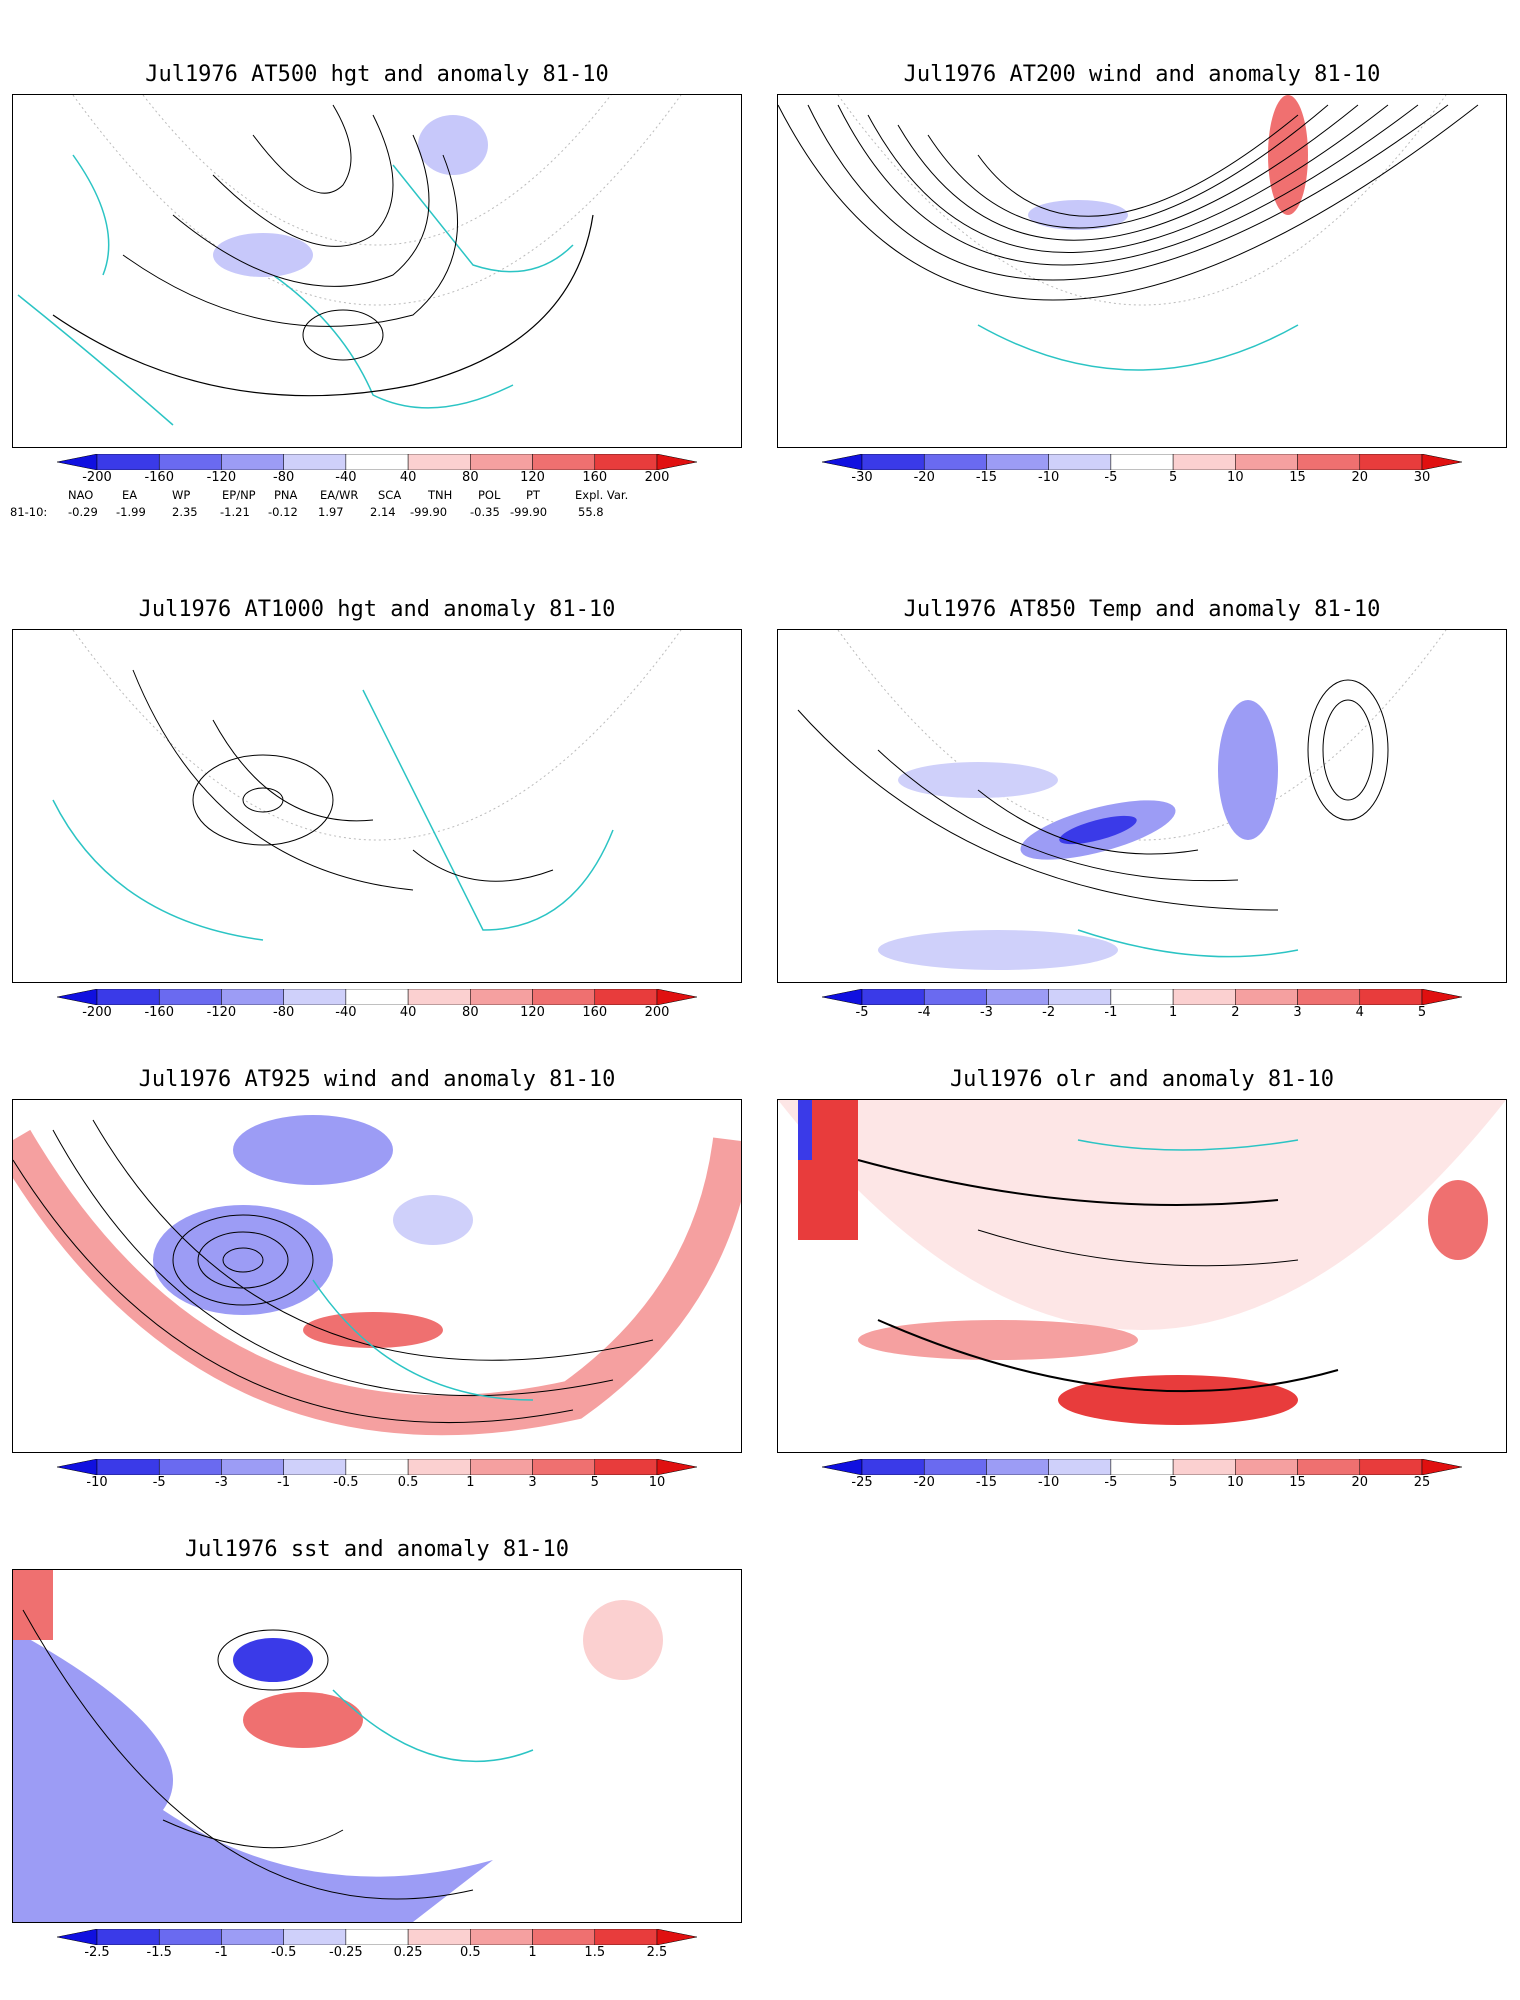 Image resolution: width=1520 pixels, height=2000 pixels. Describe the element at coordinates (377, 1549) in the screenshot. I see `panel-title: Jul1976 sst and anomaly 81-10` at that location.